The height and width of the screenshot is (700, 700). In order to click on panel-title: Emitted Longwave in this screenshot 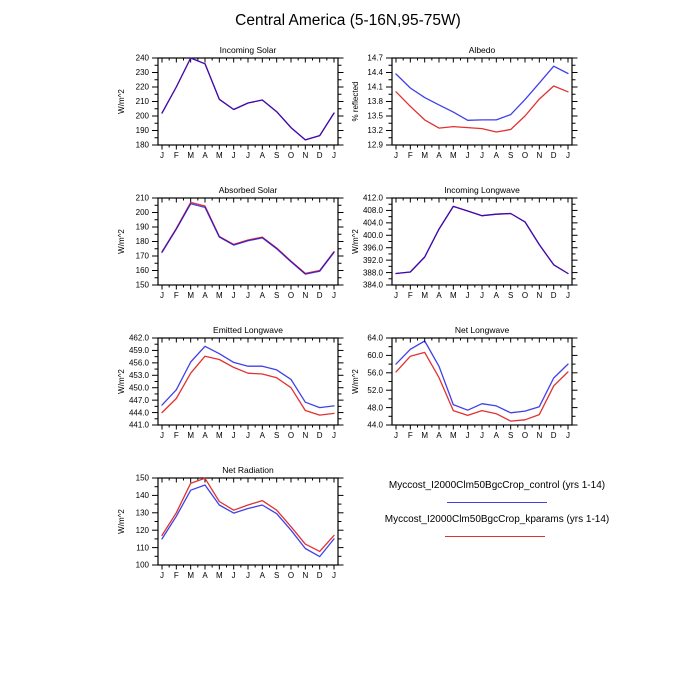, I will do `click(248, 330)`.